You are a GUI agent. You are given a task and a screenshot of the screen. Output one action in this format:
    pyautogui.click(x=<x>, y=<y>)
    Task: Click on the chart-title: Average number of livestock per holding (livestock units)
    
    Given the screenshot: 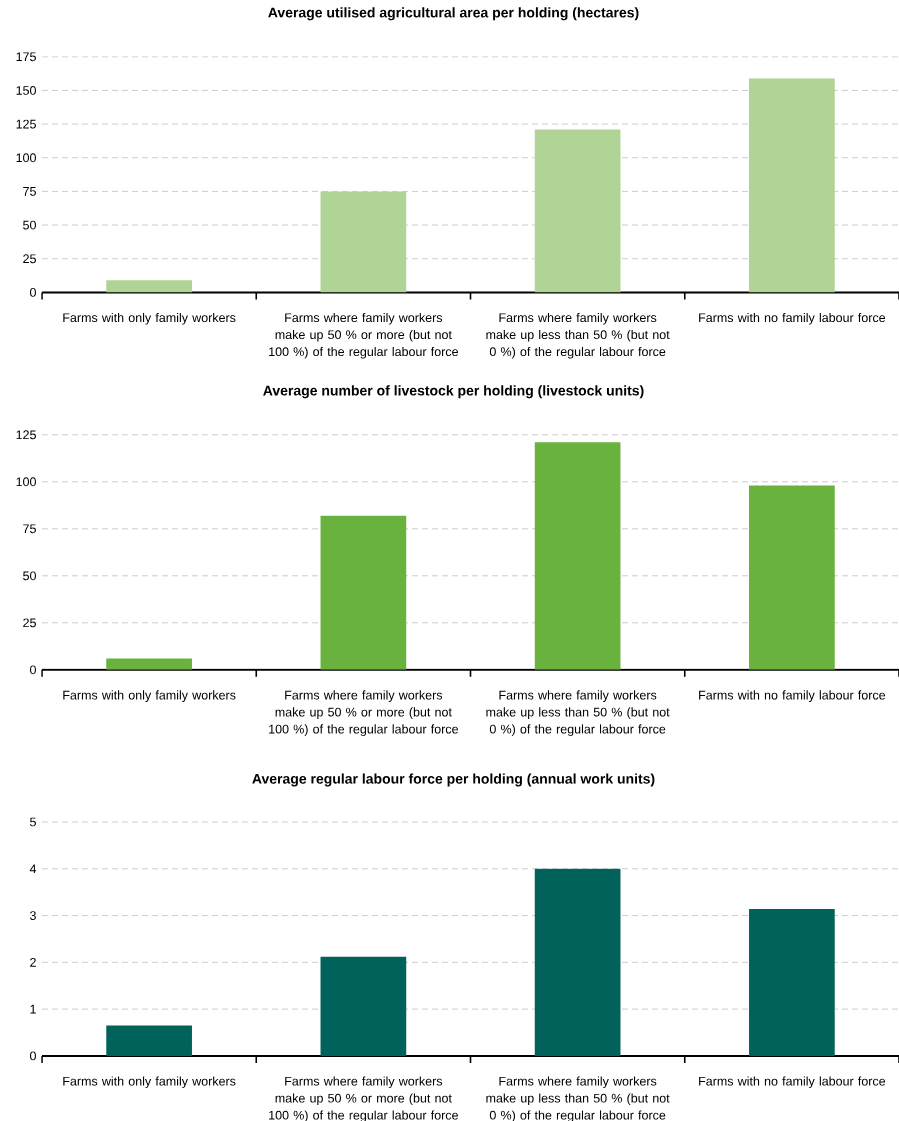 What is the action you would take?
    pyautogui.click(x=453, y=392)
    